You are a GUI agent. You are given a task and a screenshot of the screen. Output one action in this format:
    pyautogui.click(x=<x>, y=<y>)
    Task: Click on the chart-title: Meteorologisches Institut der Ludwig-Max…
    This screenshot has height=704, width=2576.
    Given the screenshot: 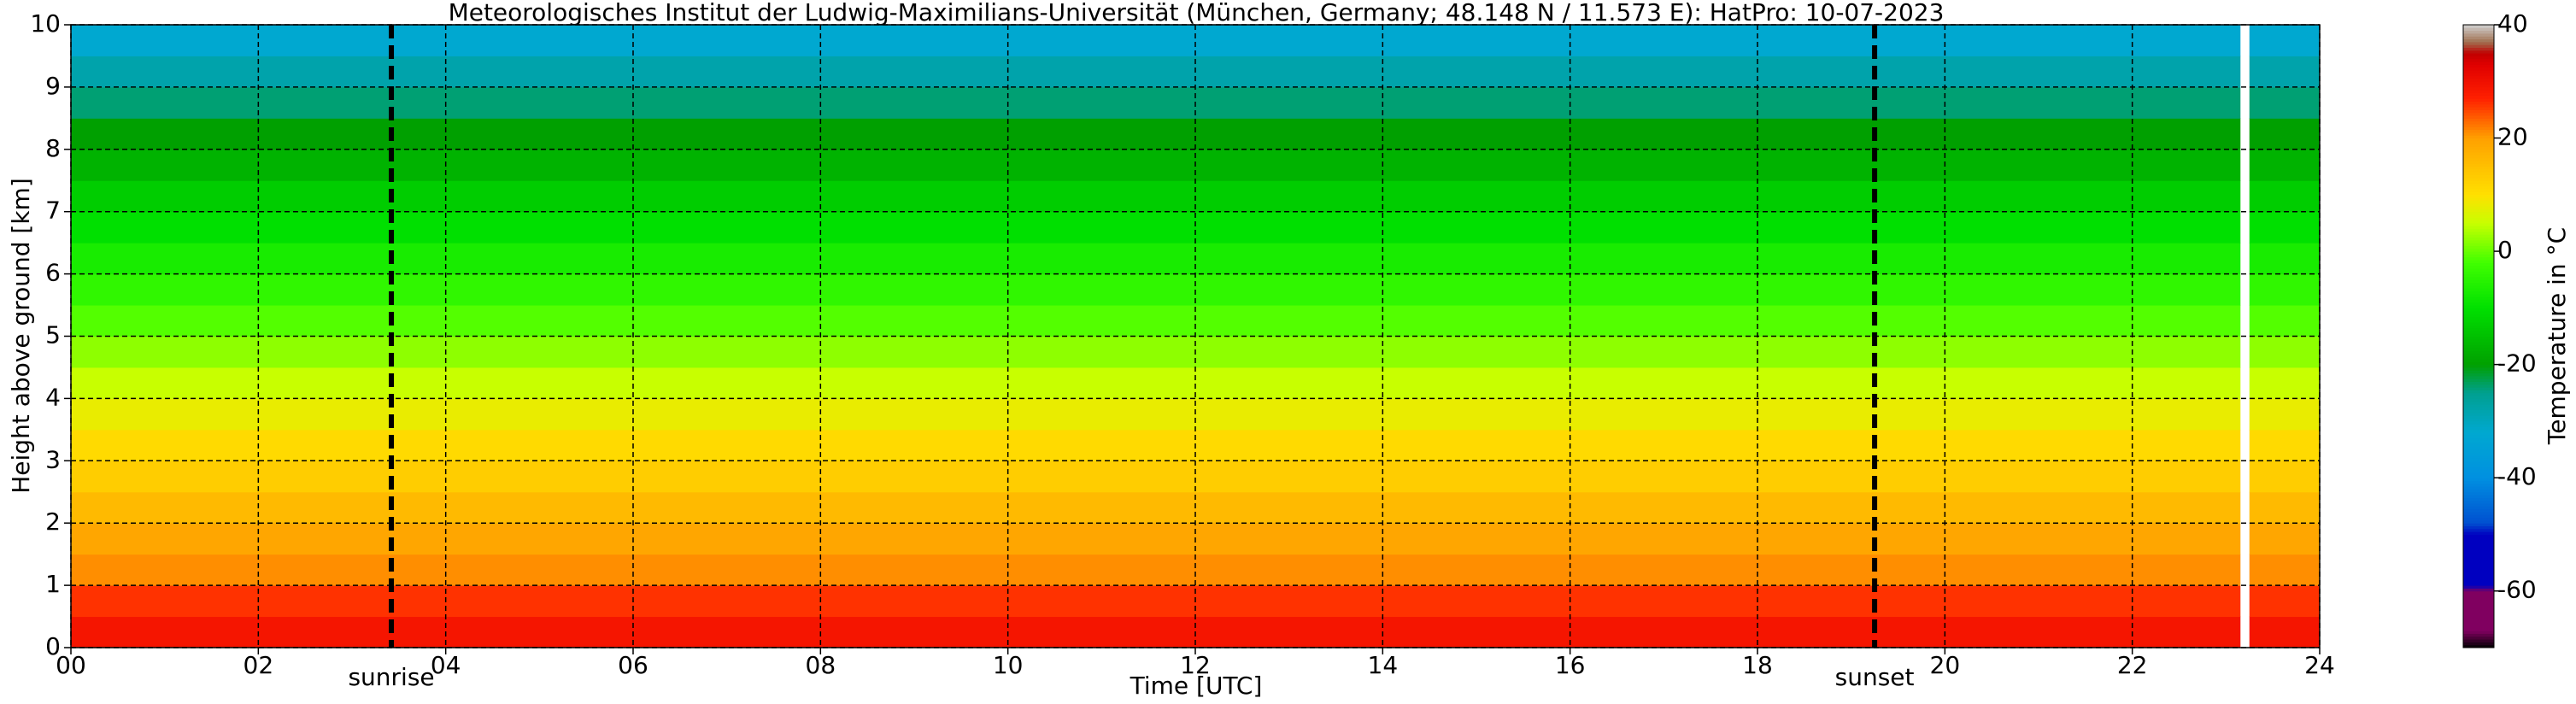 What is the action you would take?
    pyautogui.click(x=1197, y=13)
    